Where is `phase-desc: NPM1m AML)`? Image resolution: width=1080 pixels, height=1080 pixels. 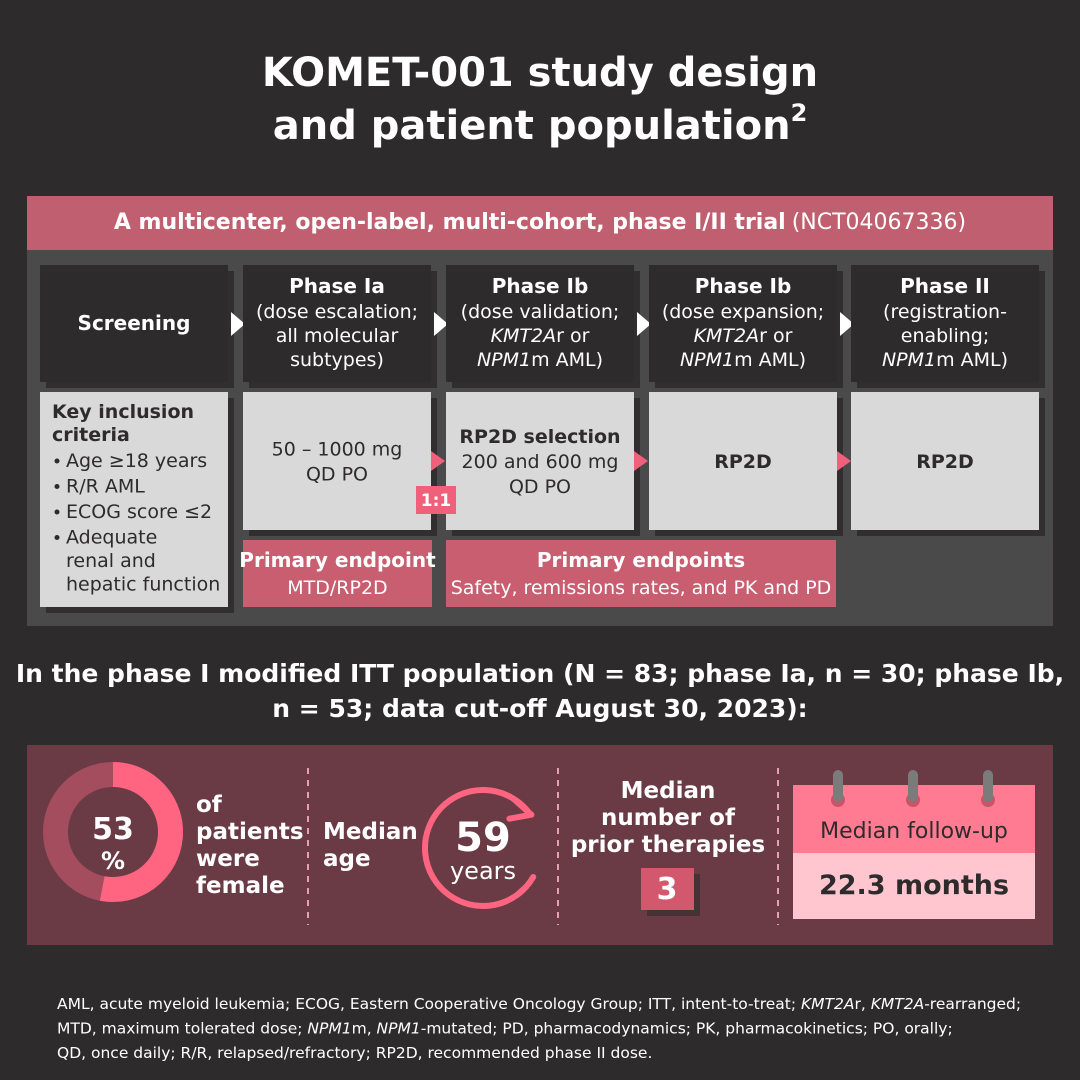 phase-desc: NPM1m AML) is located at coordinates (945, 360).